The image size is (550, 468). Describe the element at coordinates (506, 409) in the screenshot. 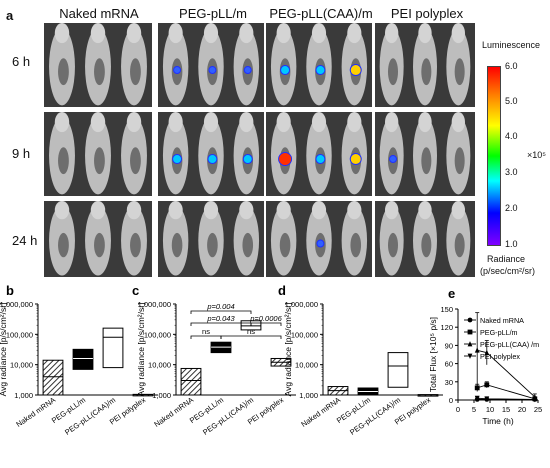

I see `x-tick-label: 15` at that location.